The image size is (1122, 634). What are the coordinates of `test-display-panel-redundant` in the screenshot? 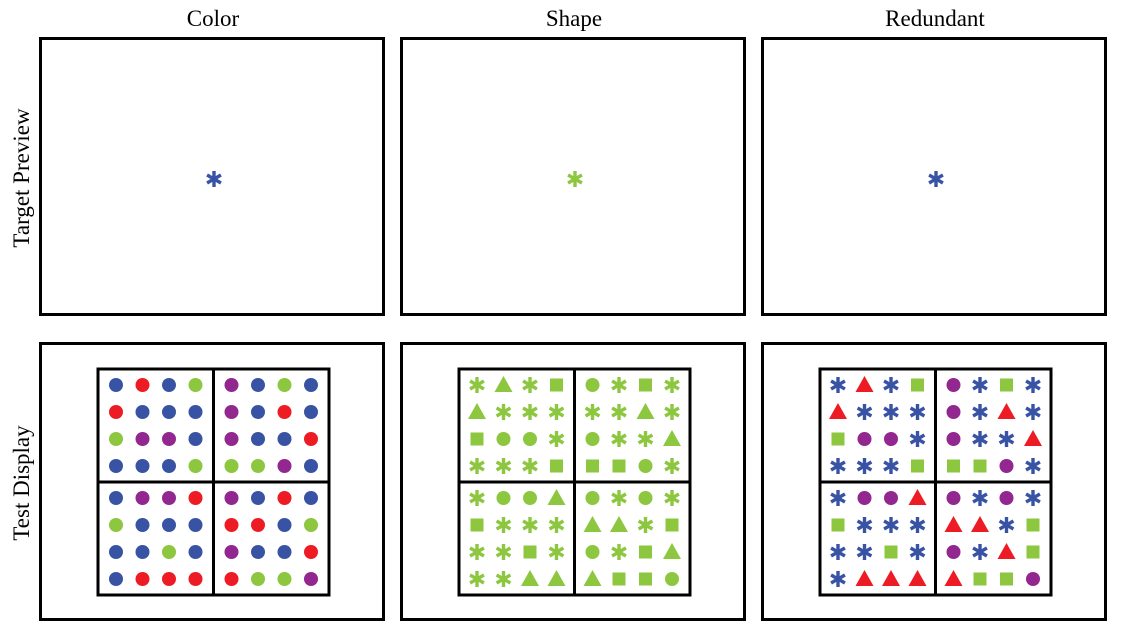 It's located at (934, 481).